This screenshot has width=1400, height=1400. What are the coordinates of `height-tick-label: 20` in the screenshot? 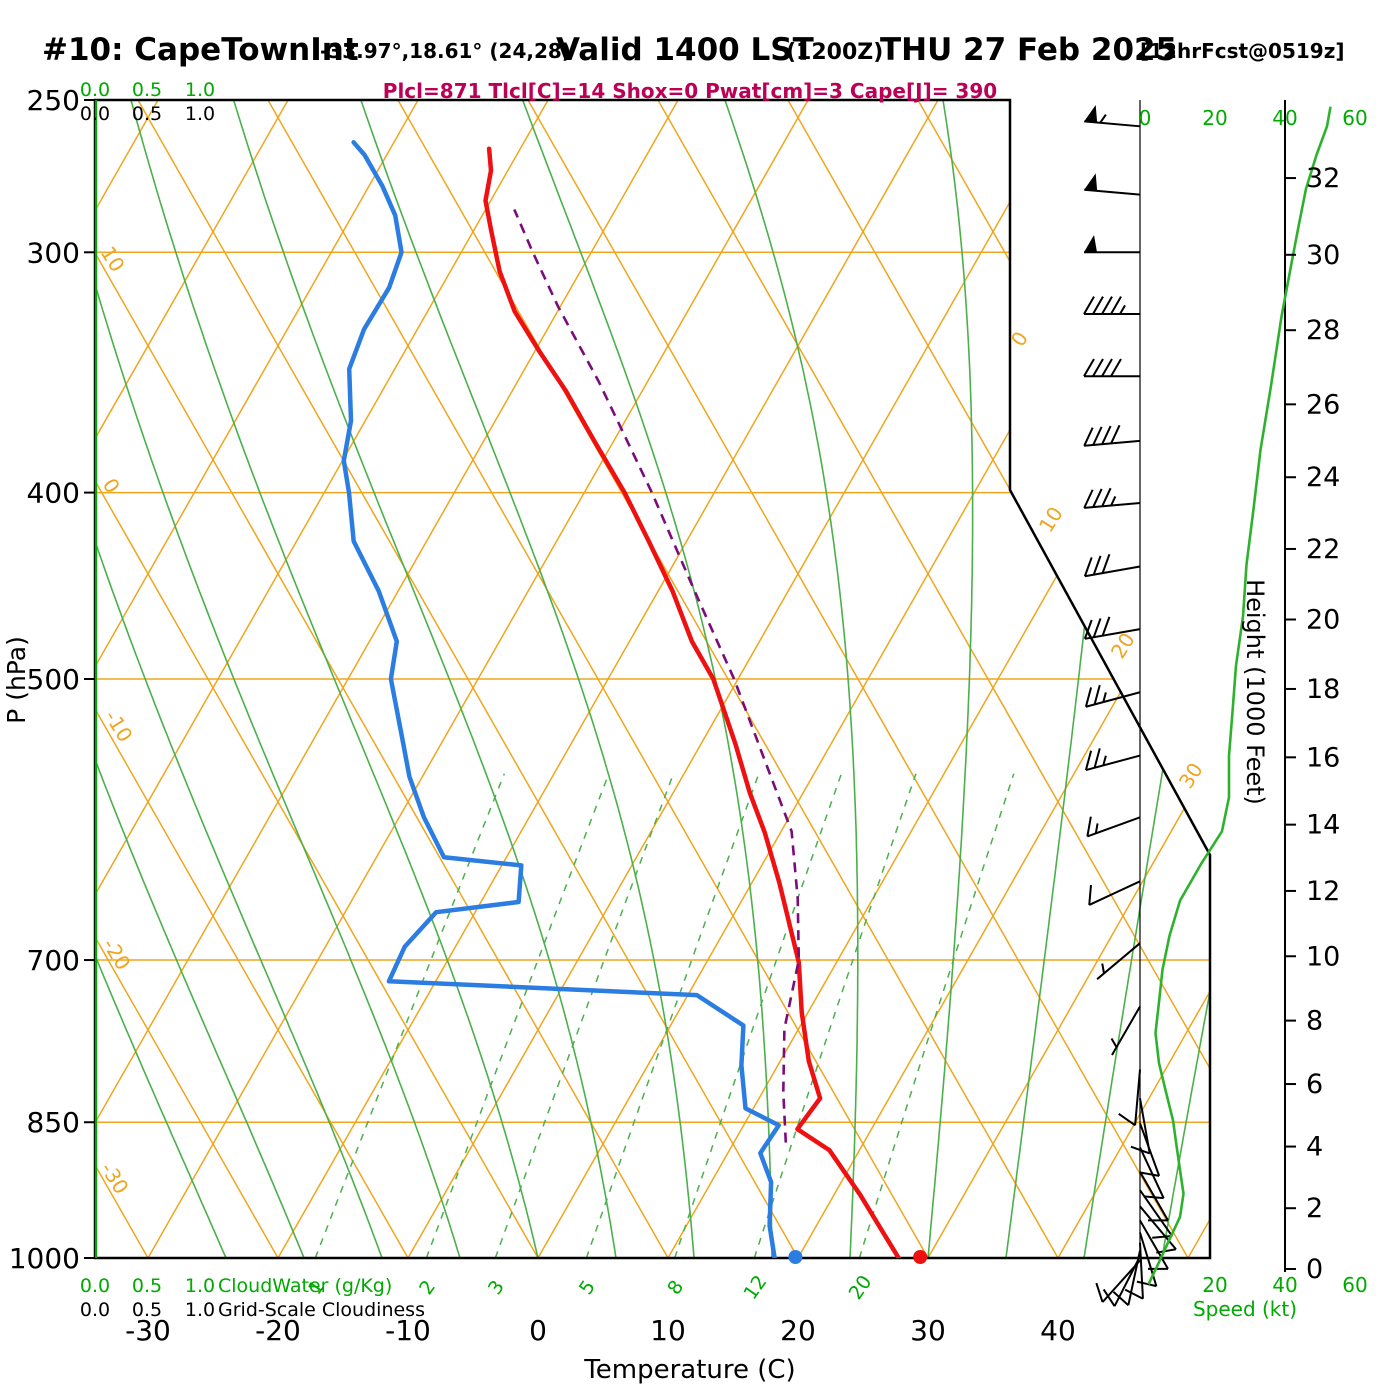 It's located at (1323, 620).